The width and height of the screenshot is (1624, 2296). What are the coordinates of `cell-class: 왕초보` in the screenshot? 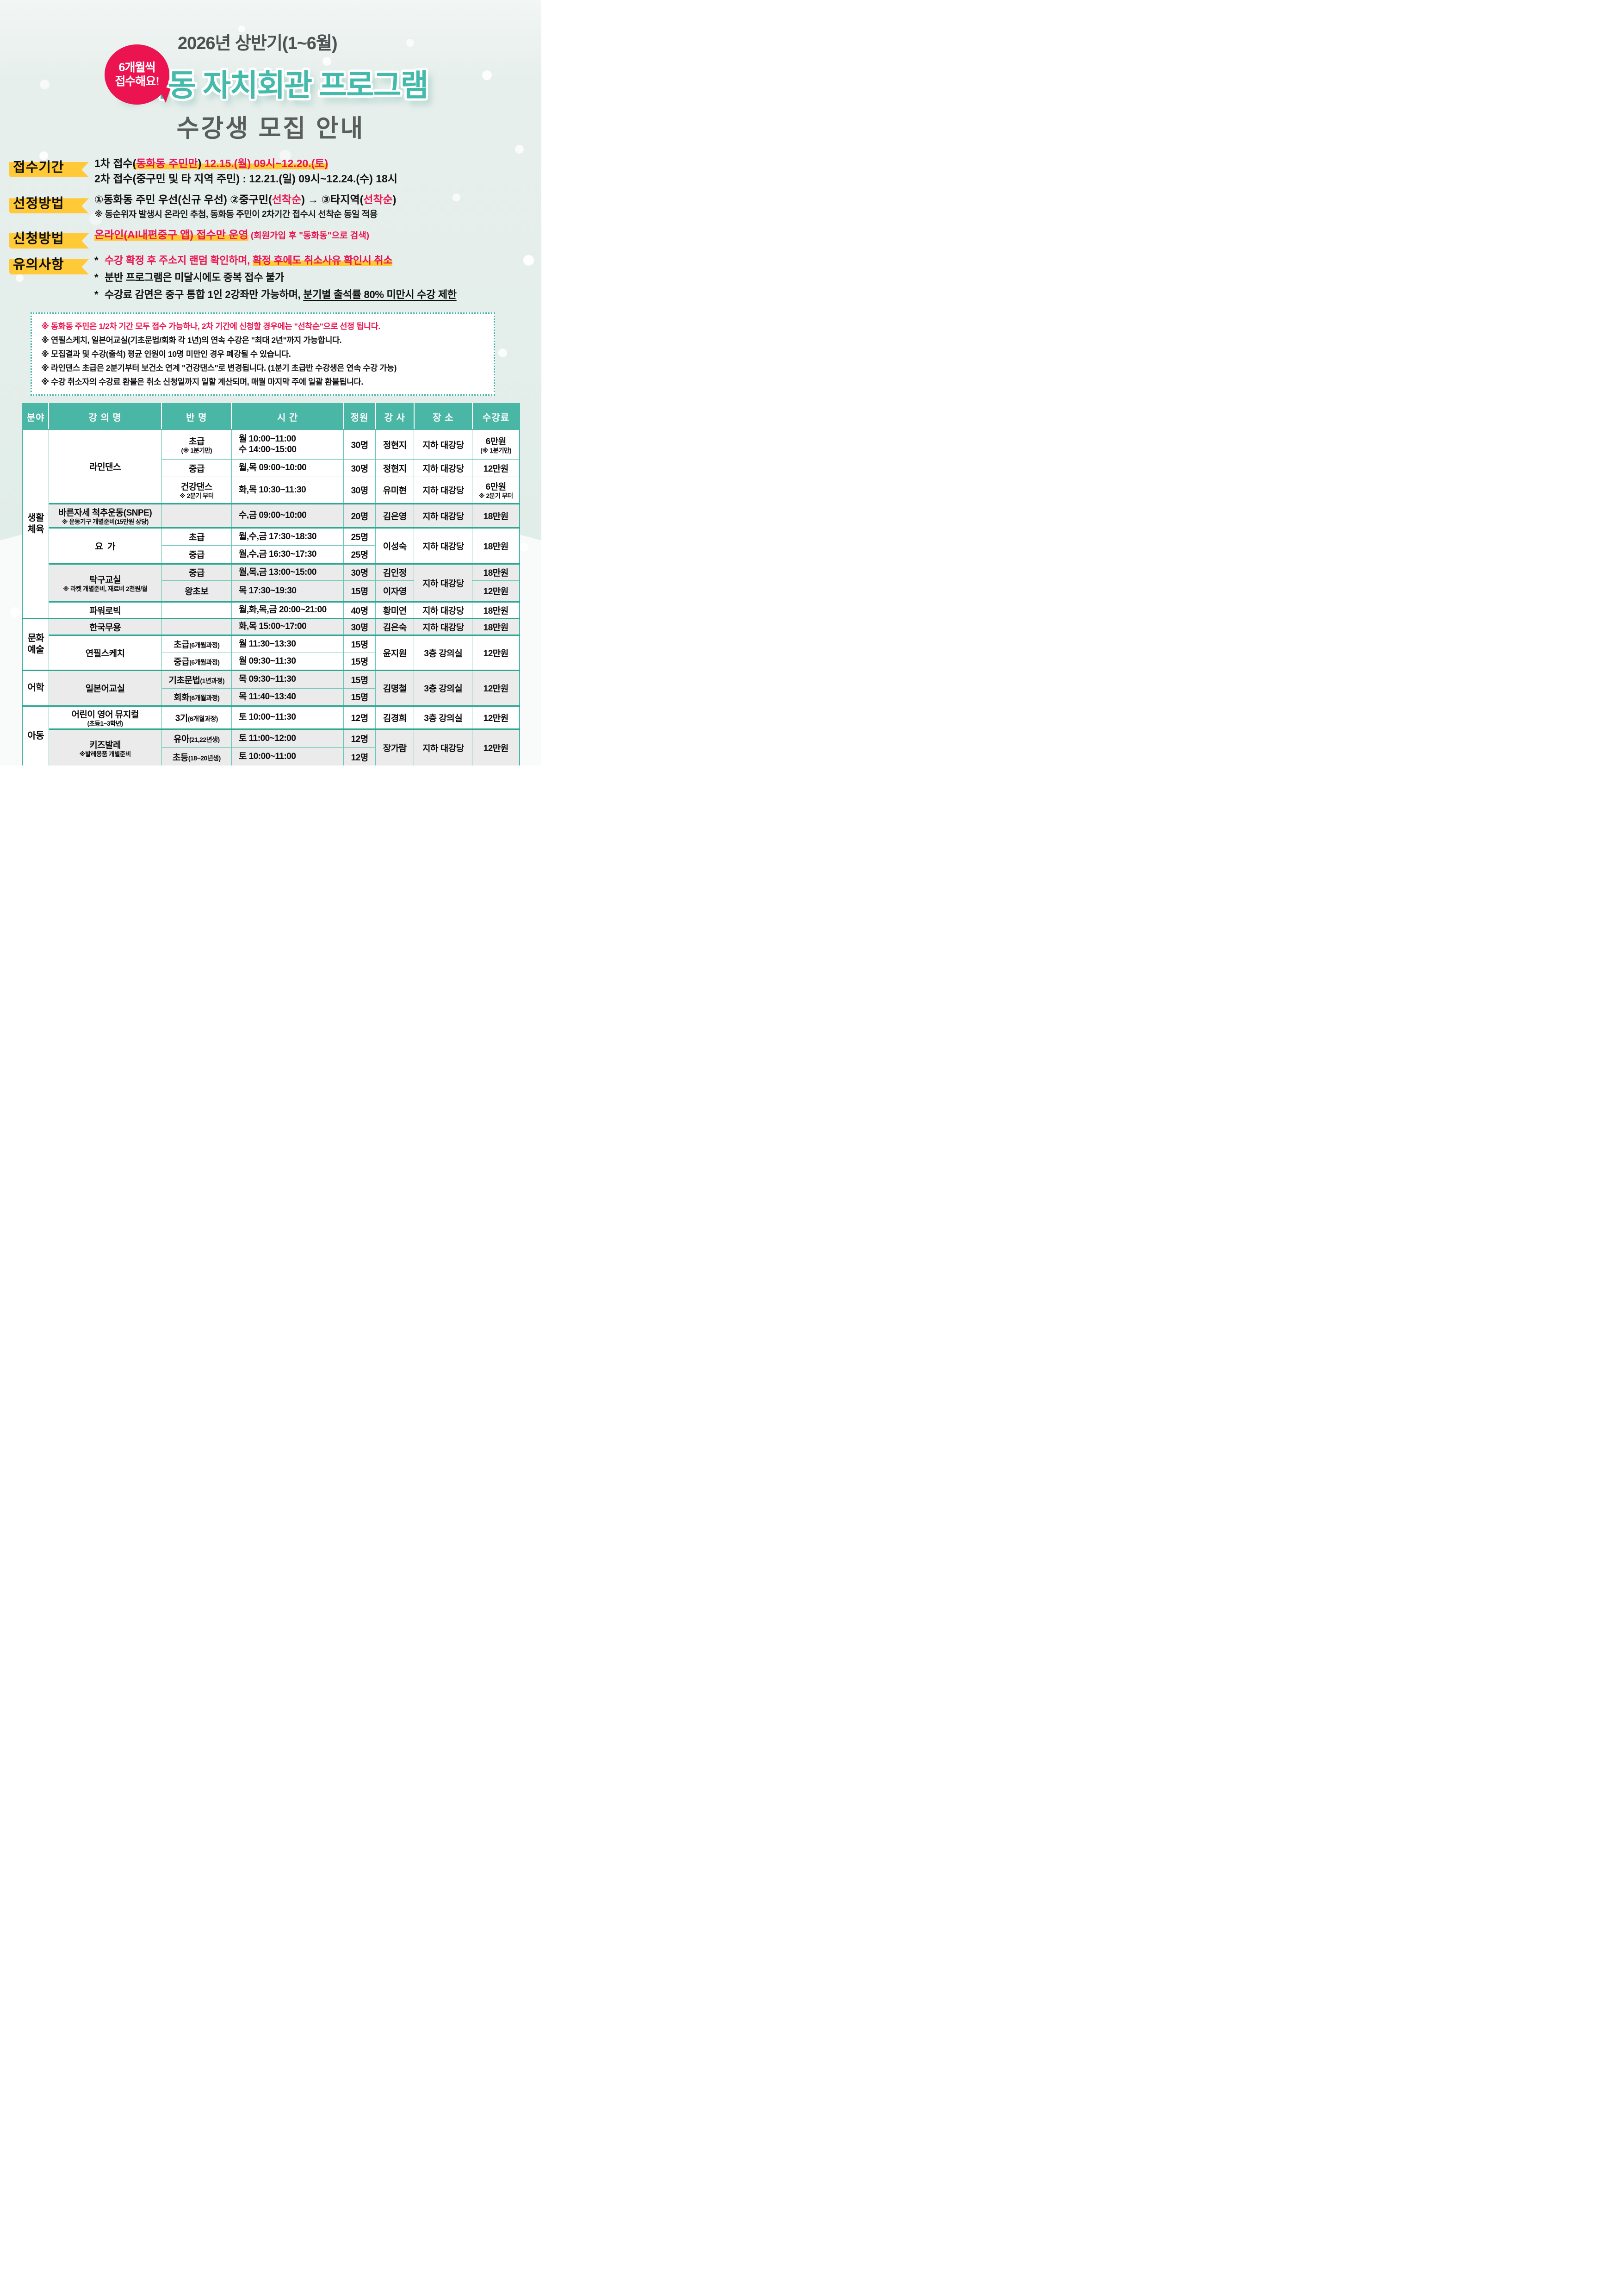 It's located at (196, 591).